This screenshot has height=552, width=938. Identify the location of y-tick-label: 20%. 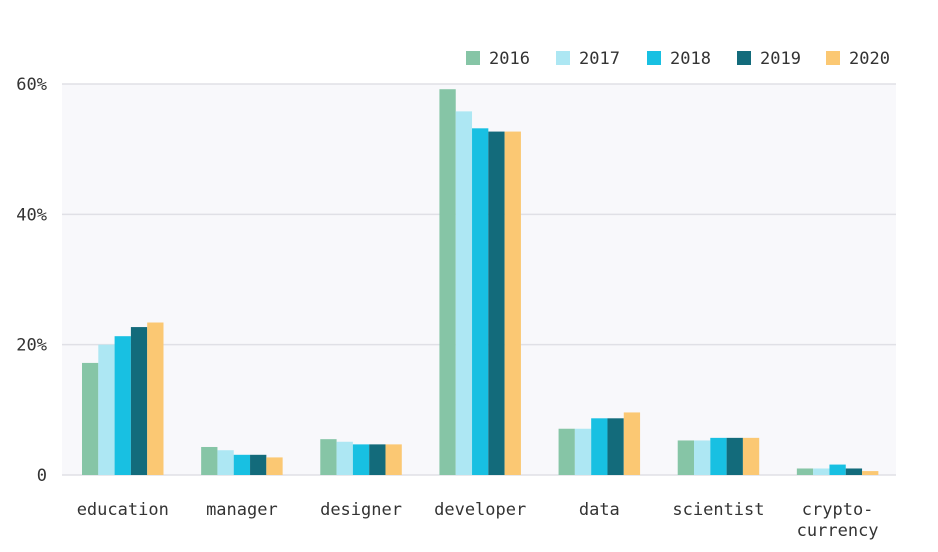
(31, 346).